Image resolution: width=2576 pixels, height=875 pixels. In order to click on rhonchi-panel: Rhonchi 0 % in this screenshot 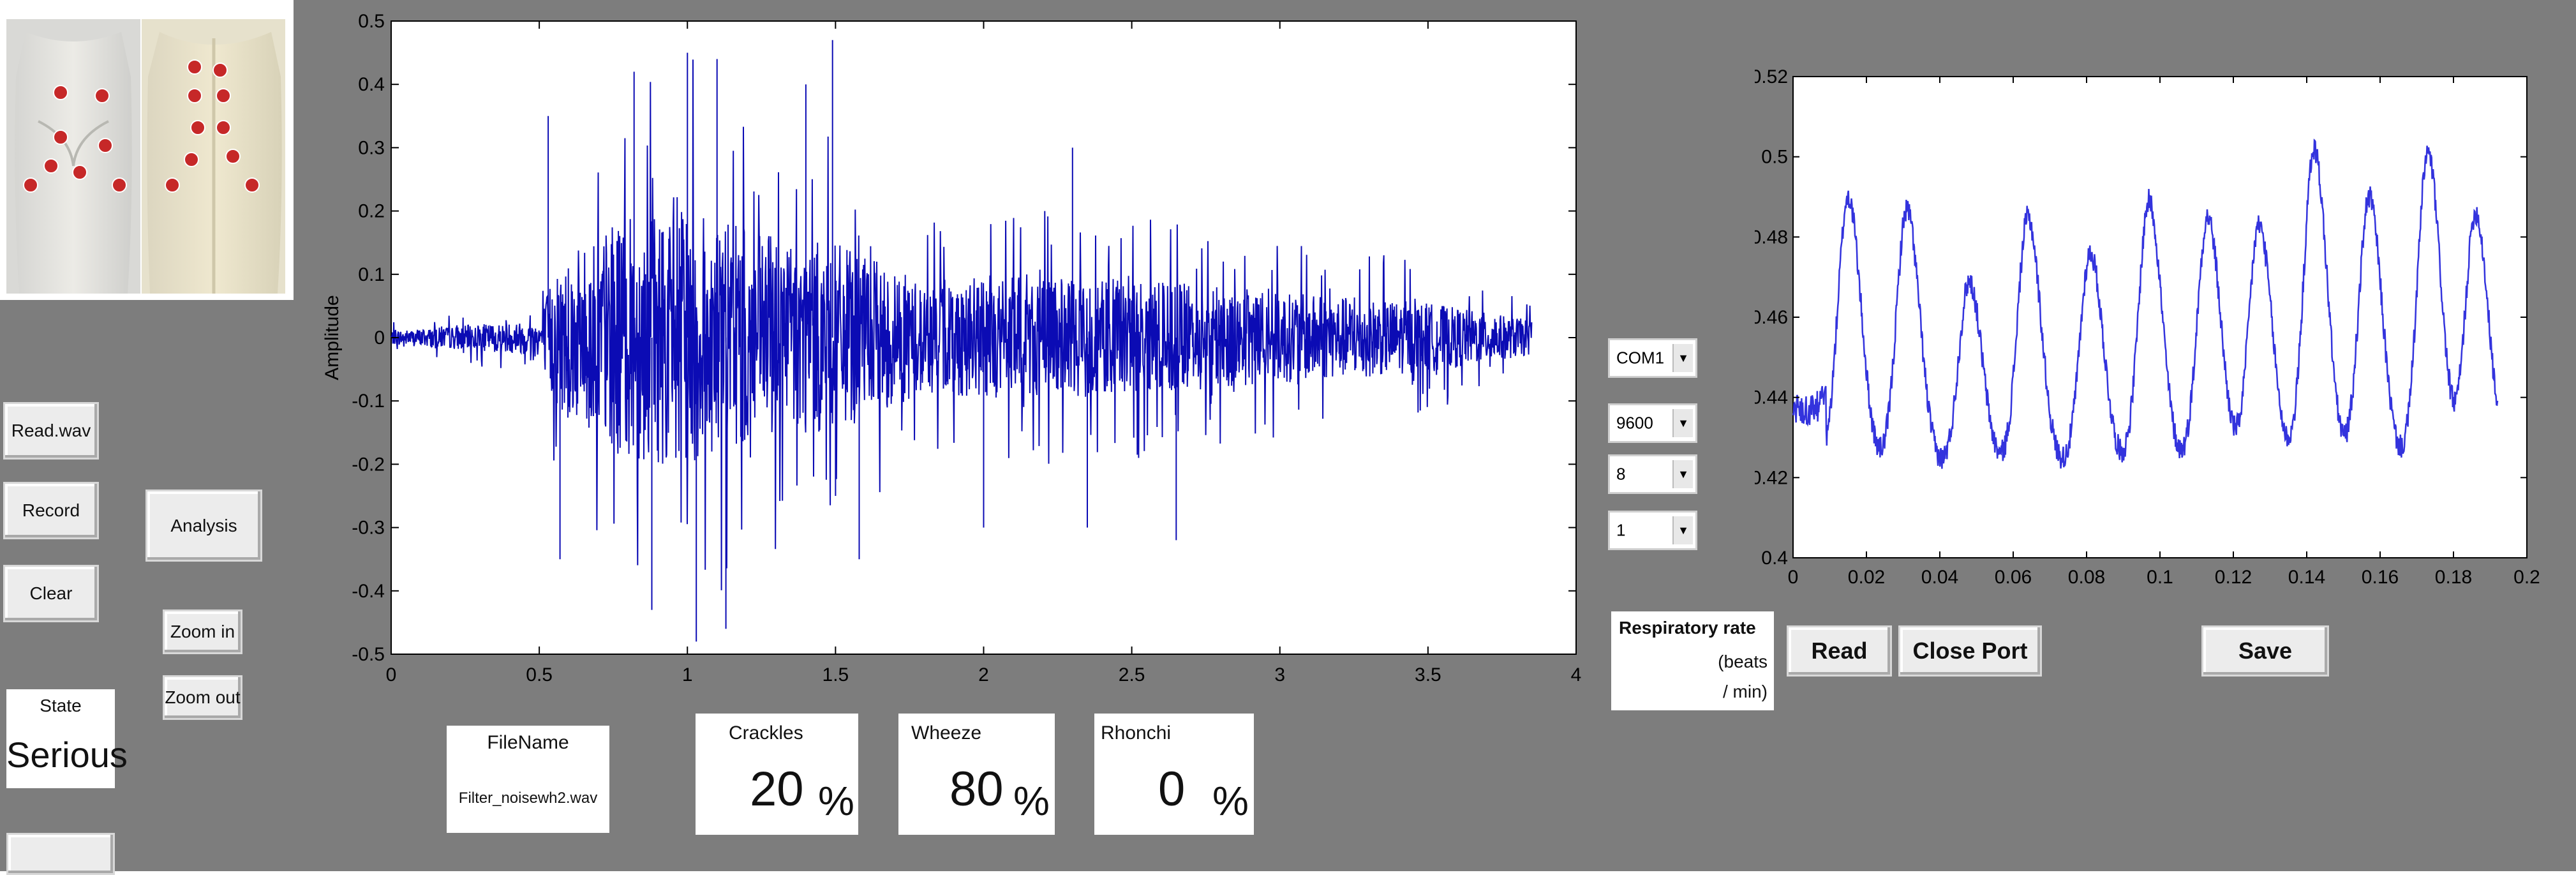, I will do `click(1174, 774)`.